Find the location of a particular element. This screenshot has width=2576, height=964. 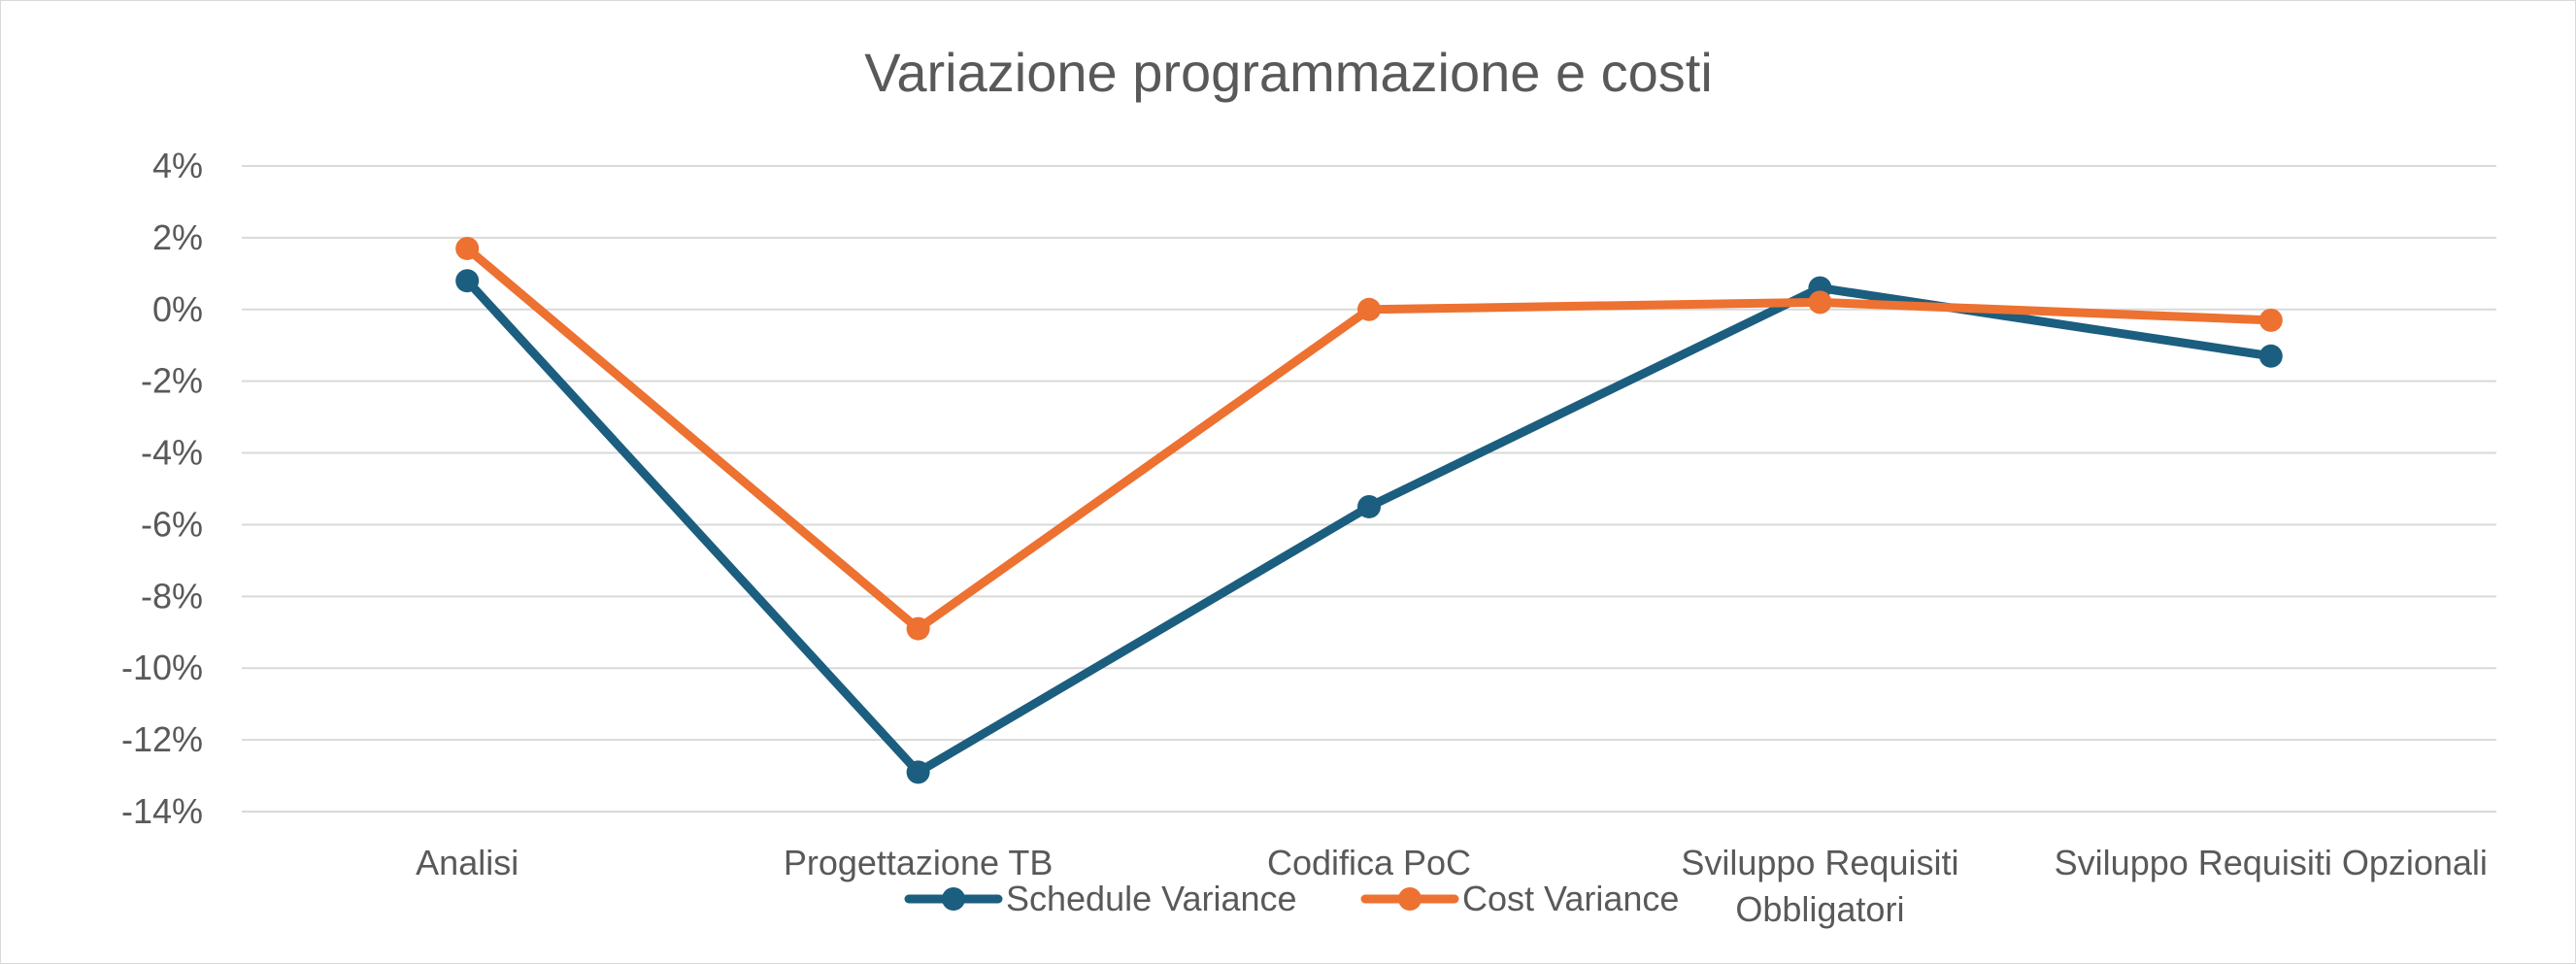

x-tick-label: Sviluppo Requisiti Opzionali is located at coordinates (2271, 862).